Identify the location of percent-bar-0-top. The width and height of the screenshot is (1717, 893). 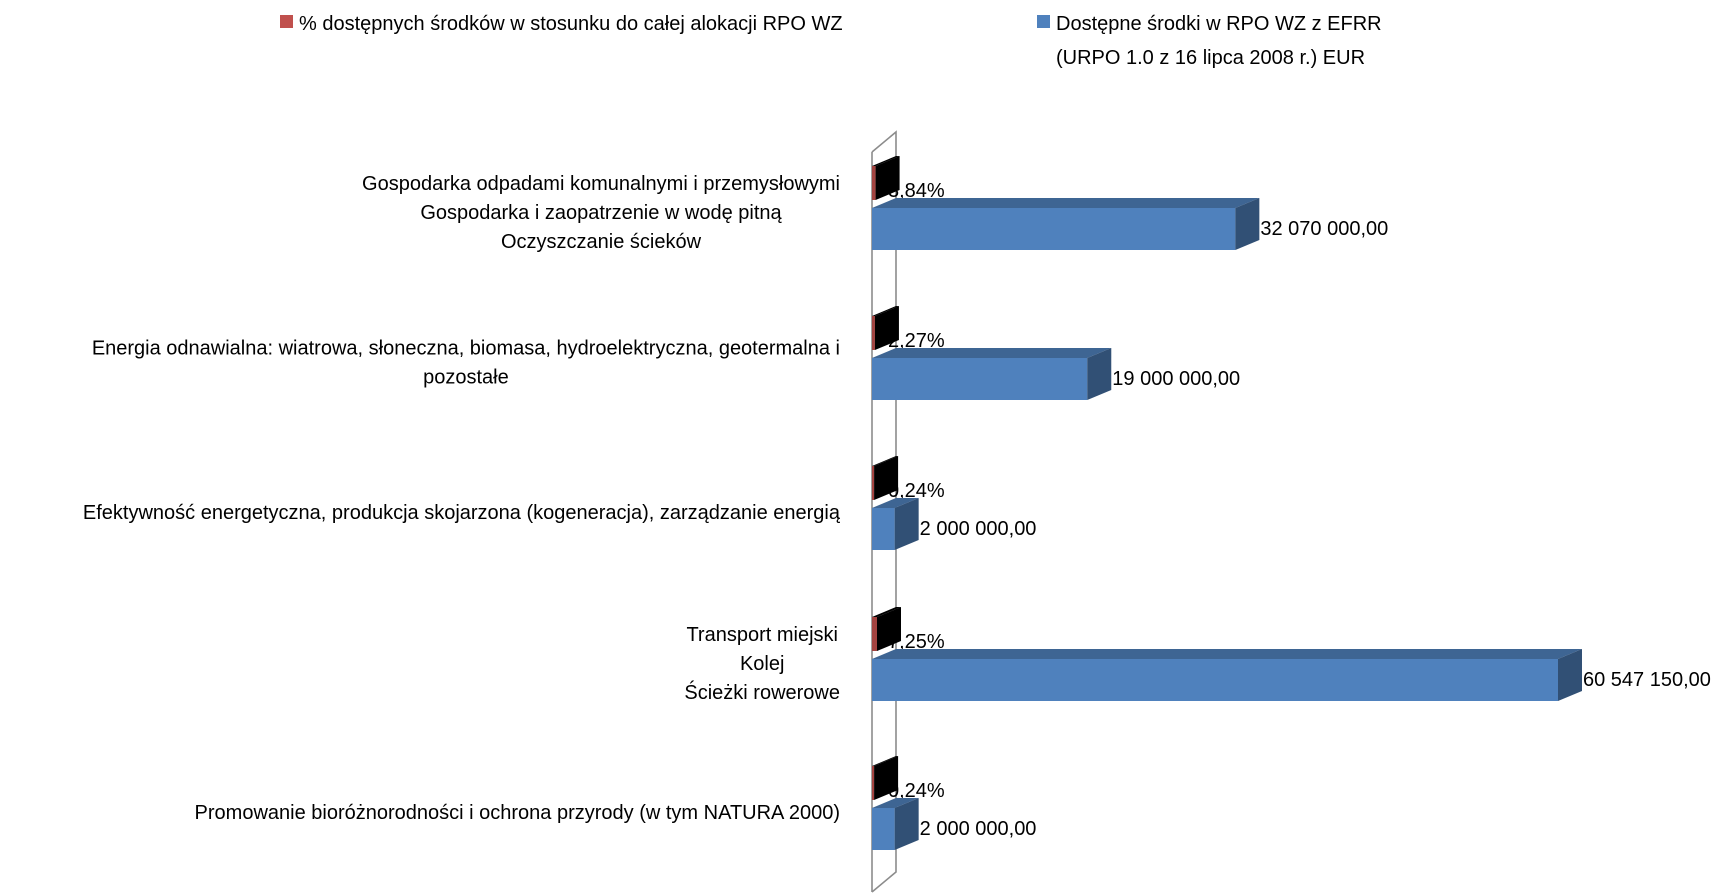
(886, 161).